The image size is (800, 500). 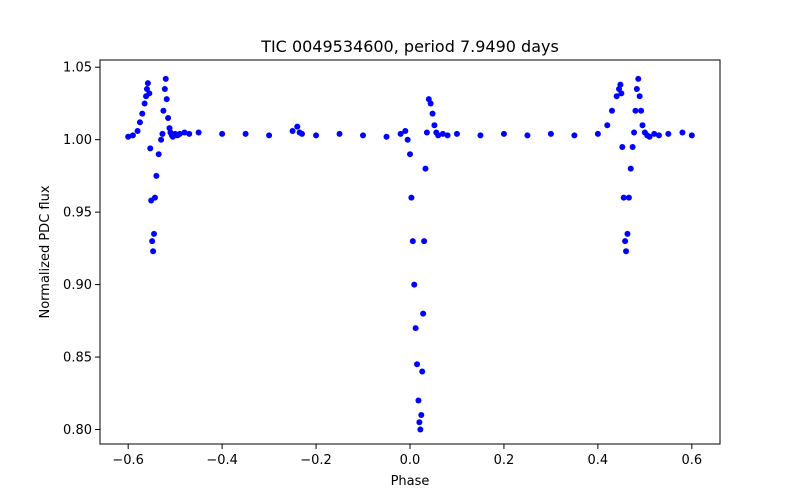 What do you see at coordinates (77, 358) in the screenshot?
I see `y-tick-label: 0.85` at bounding box center [77, 358].